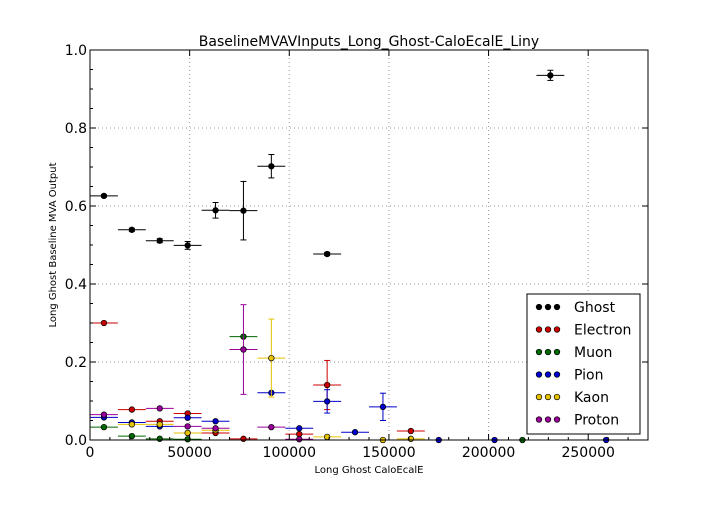 Image resolution: width=720 pixels, height=508 pixels. Describe the element at coordinates (588, 376) in the screenshot. I see `legend-label: Pion` at that location.